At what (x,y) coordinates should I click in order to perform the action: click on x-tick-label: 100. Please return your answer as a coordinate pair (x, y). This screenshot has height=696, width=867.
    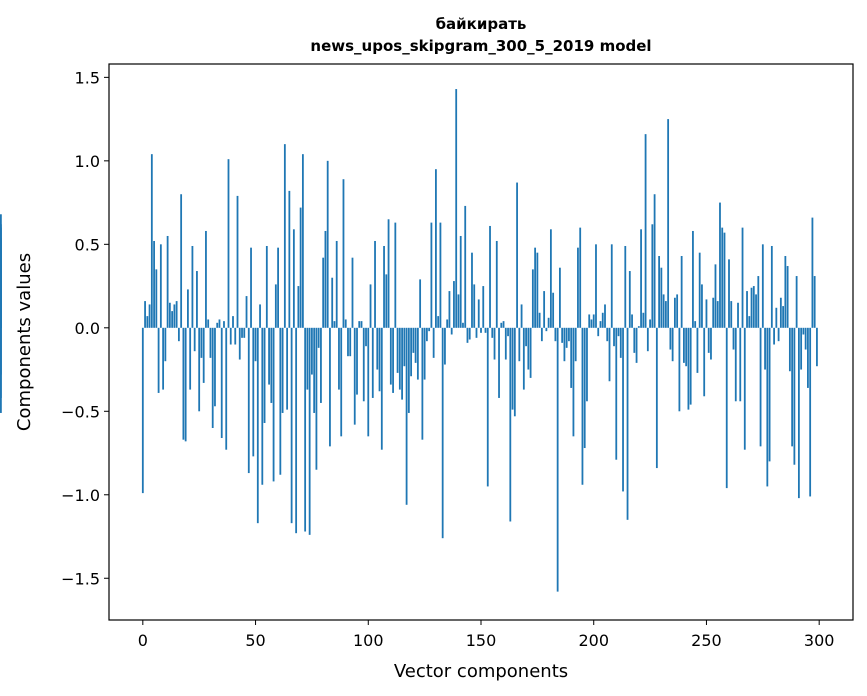
    Looking at the image, I should click on (368, 640).